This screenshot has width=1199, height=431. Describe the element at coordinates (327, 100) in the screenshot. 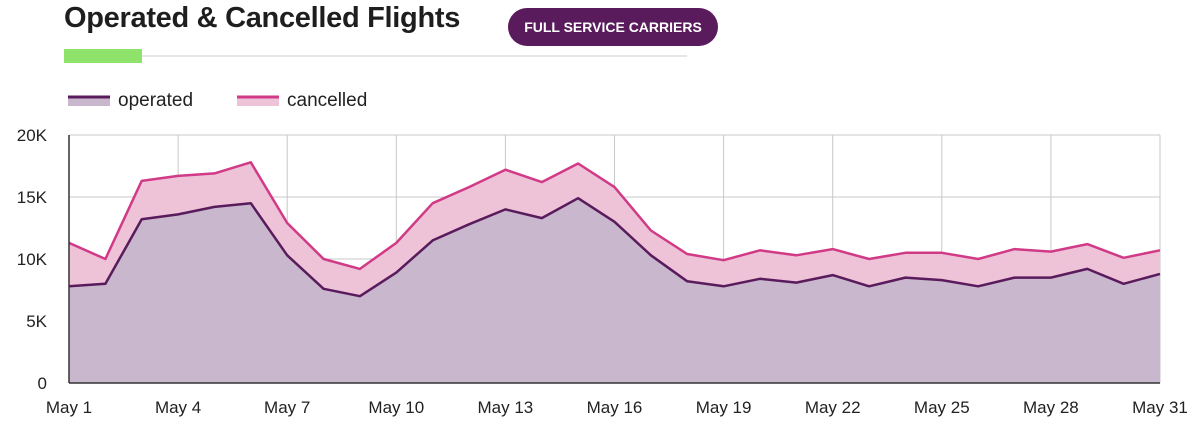

I see `legend-label-cancelled: cancelled` at that location.